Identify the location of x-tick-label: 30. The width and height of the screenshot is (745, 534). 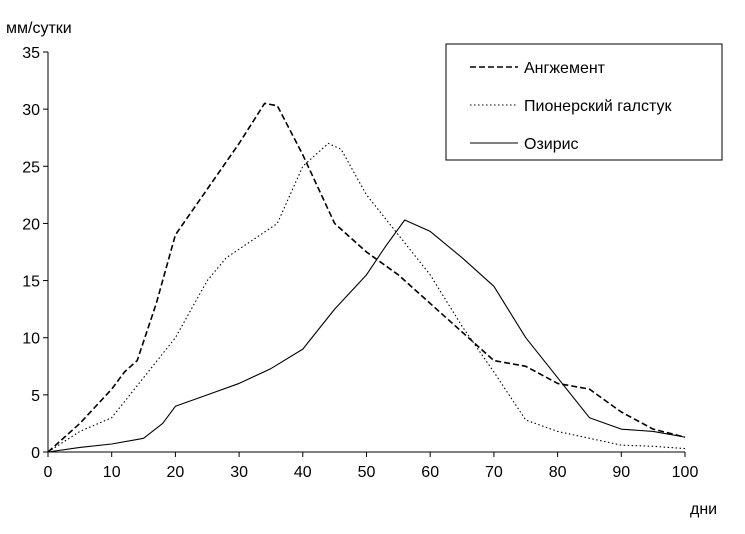
(239, 472).